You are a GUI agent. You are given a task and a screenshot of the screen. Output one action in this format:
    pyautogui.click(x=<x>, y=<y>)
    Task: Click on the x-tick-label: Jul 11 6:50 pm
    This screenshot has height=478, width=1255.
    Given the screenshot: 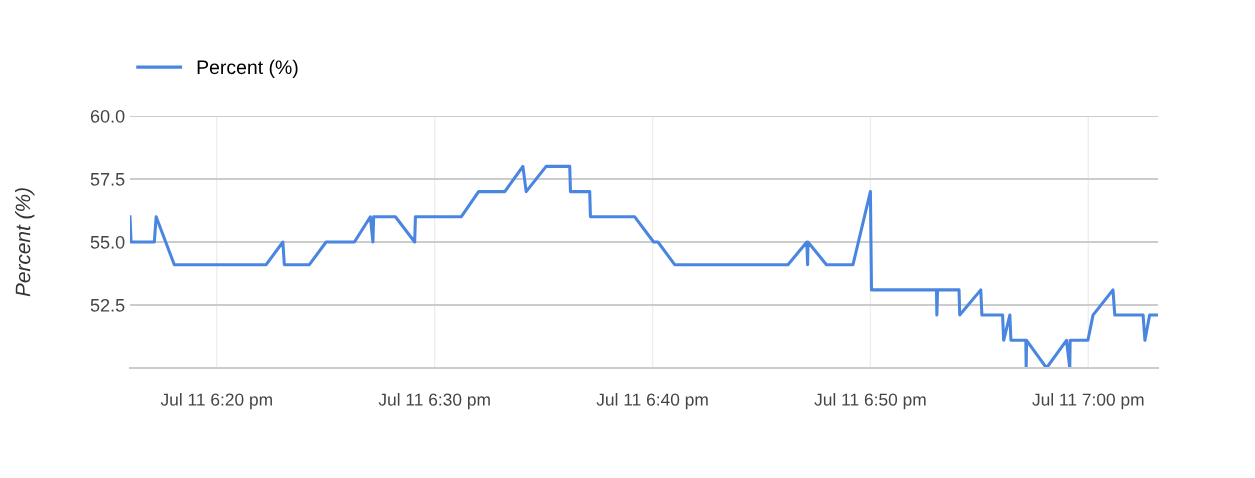 What is the action you would take?
    pyautogui.click(x=870, y=401)
    